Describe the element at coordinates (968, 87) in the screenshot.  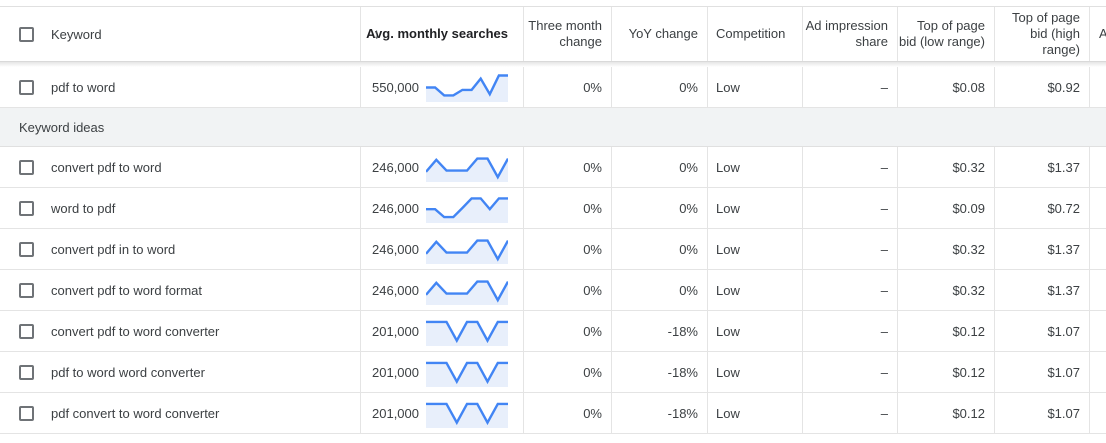
I see `bid-low-value: $0.08` at that location.